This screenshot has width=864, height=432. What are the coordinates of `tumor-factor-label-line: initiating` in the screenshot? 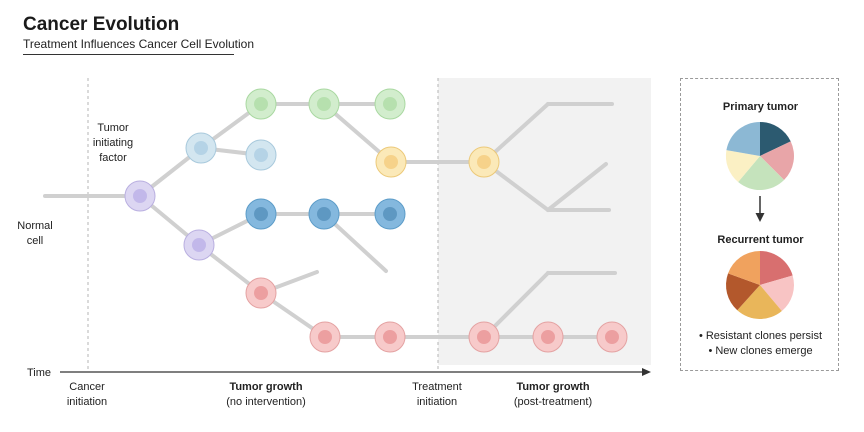 It's located at (113, 143).